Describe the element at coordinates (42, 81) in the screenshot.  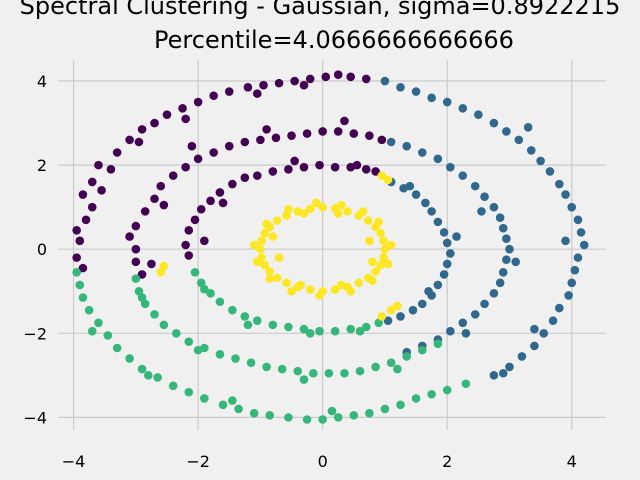
I see `y-tick-label: 4` at that location.